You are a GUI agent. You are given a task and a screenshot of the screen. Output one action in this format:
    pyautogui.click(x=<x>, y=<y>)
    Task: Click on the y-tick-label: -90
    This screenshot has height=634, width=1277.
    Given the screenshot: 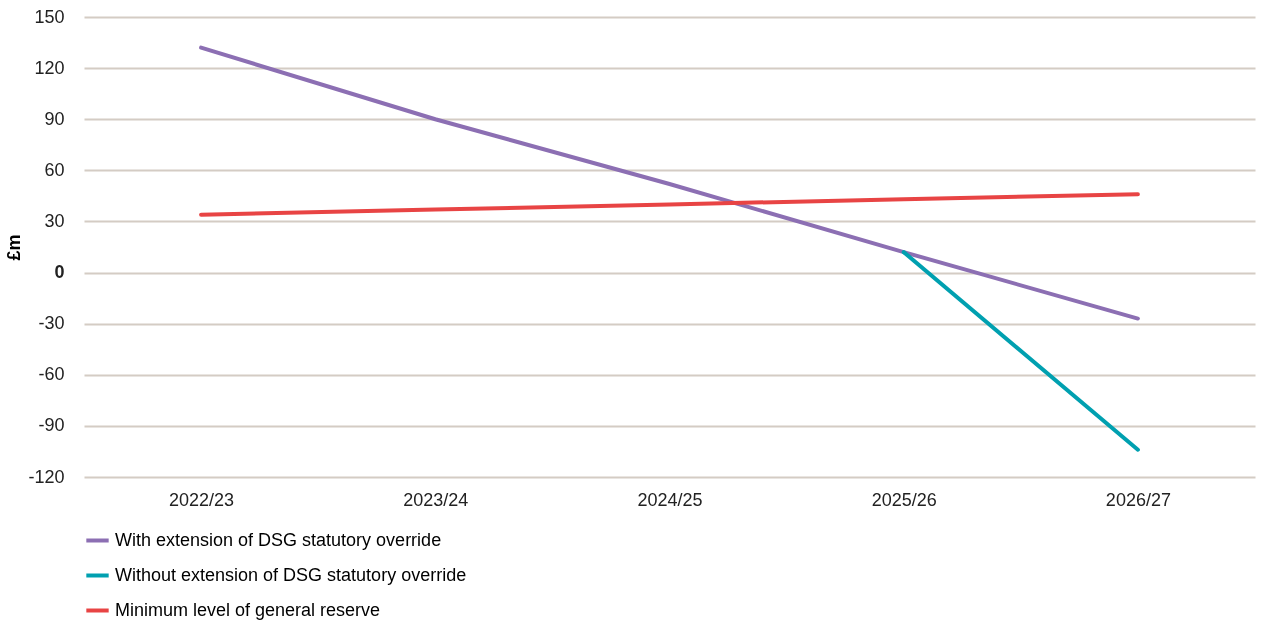 What is the action you would take?
    pyautogui.click(x=51, y=425)
    